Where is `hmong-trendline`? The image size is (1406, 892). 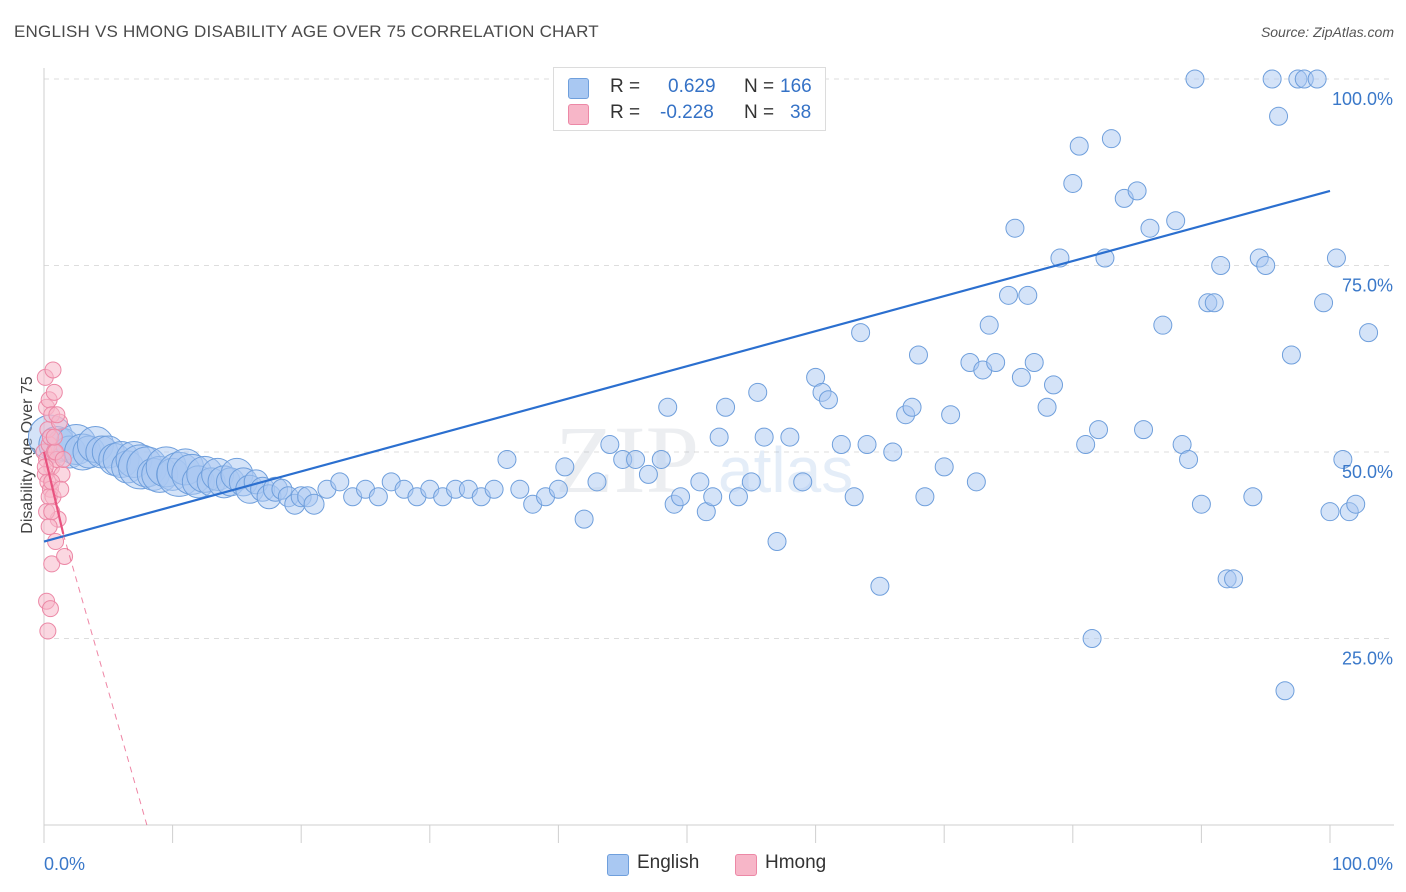 hmong-trendline is located at coordinates (53, 493).